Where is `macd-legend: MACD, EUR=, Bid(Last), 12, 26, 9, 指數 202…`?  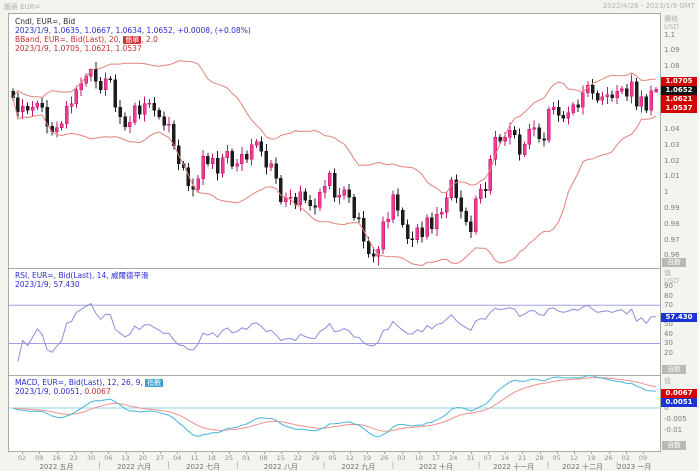 macd-legend: MACD, EUR=, Bid(Last), 12, 26, 9, 指數 202… is located at coordinates (89, 387).